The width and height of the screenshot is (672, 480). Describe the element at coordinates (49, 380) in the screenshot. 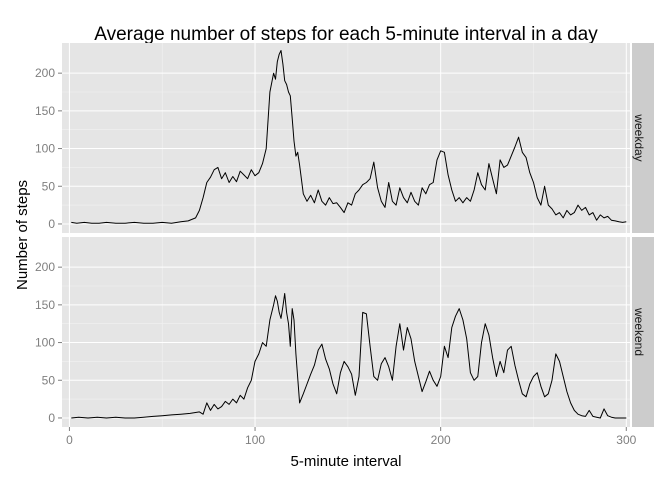

I see `y-tick-label-weekend: 50` at that location.